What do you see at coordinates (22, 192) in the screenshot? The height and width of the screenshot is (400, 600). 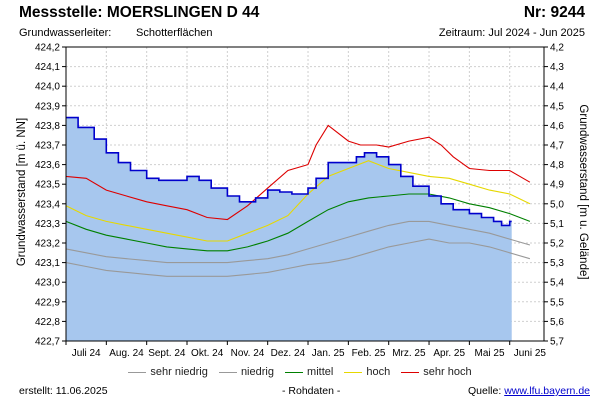 I see `y-axis-label: Grundwasserstand [m ü. NN]` at bounding box center [22, 192].